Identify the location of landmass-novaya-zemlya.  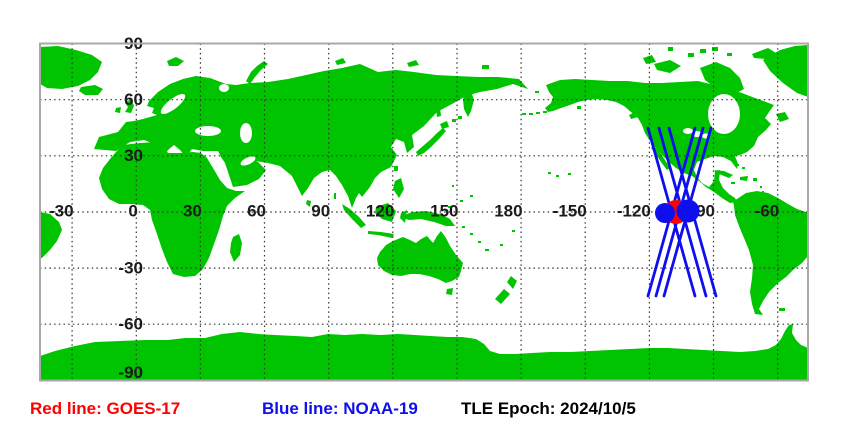
(257, 72).